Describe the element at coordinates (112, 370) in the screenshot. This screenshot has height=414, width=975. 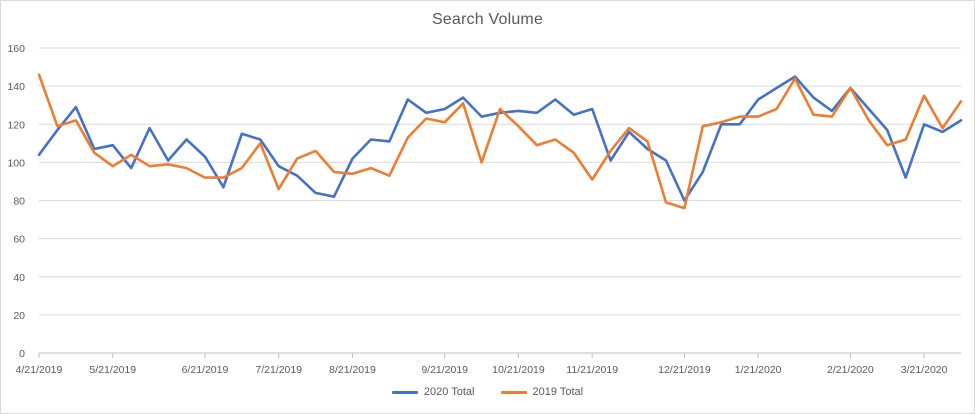
I see `x-tick-label: 5/21/2019` at that location.